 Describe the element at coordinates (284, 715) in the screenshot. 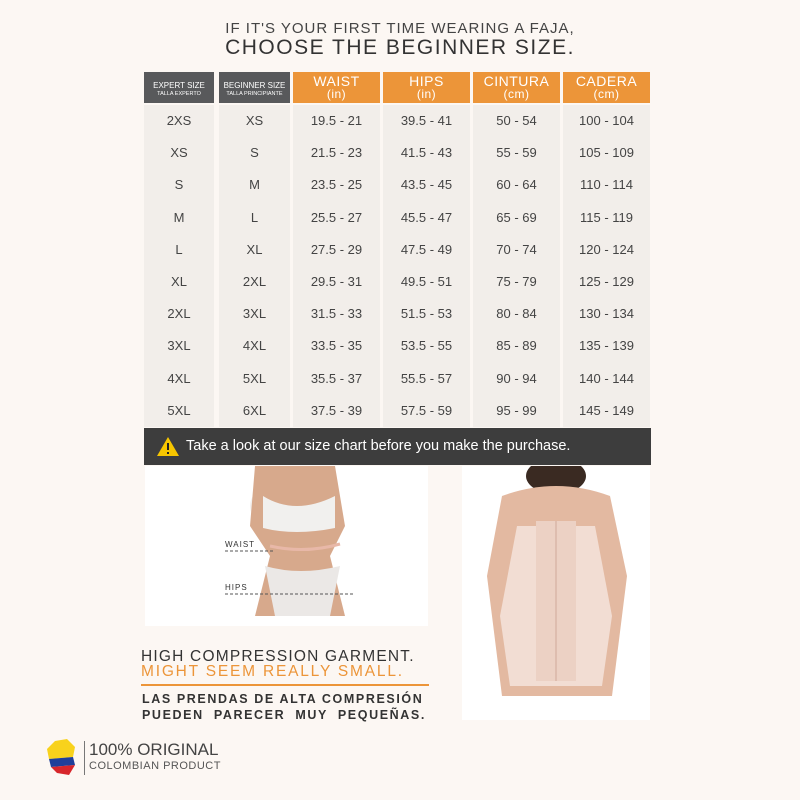

I see `notice-es2: PUEDEN PARECER MUY PEQUEÑAS.` at that location.